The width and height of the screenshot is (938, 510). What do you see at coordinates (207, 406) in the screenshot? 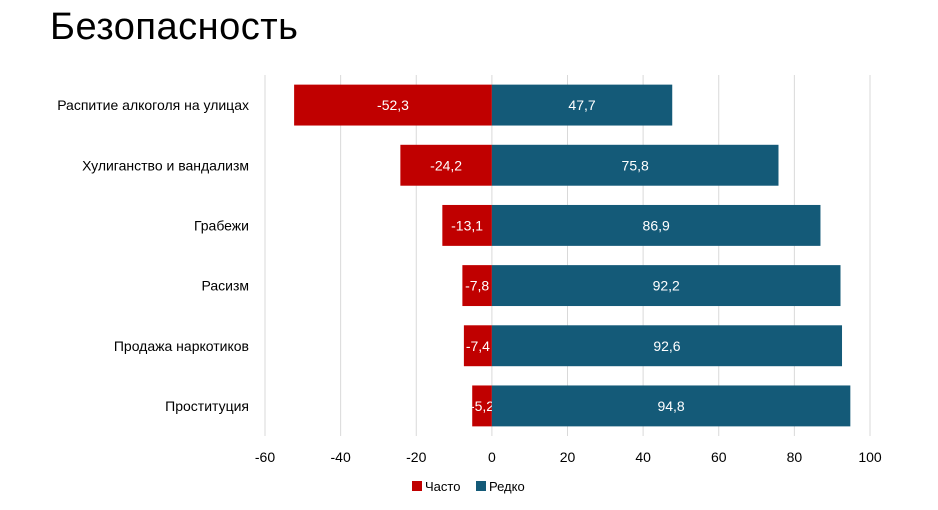
I see `category-label: Проституция` at bounding box center [207, 406].